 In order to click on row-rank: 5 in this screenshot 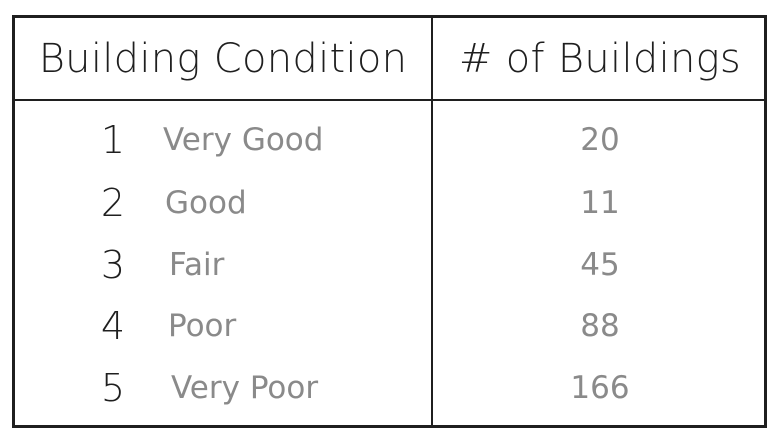, I will do `click(113, 388)`.